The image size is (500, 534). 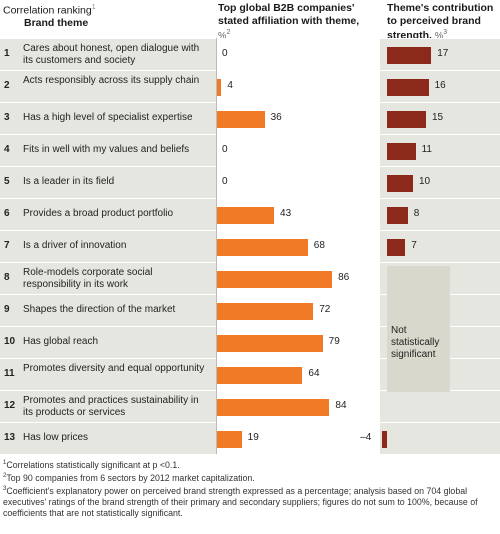 What do you see at coordinates (334, 341) in the screenshot?
I see `affiliation-value-label: 79` at bounding box center [334, 341].